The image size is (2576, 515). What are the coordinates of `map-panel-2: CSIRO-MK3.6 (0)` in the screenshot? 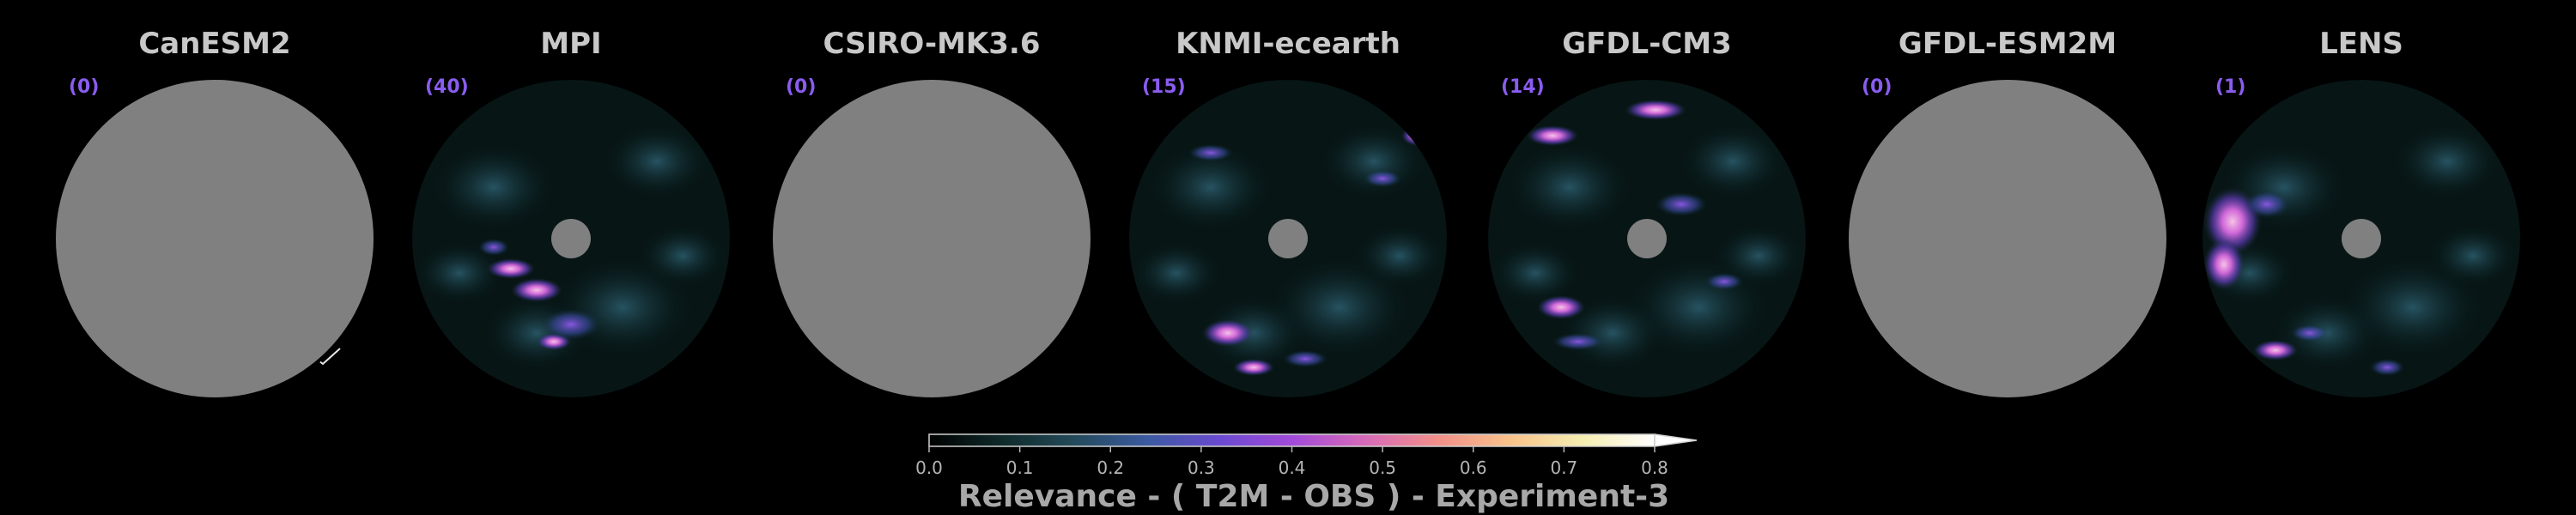 It's located at (932, 212).